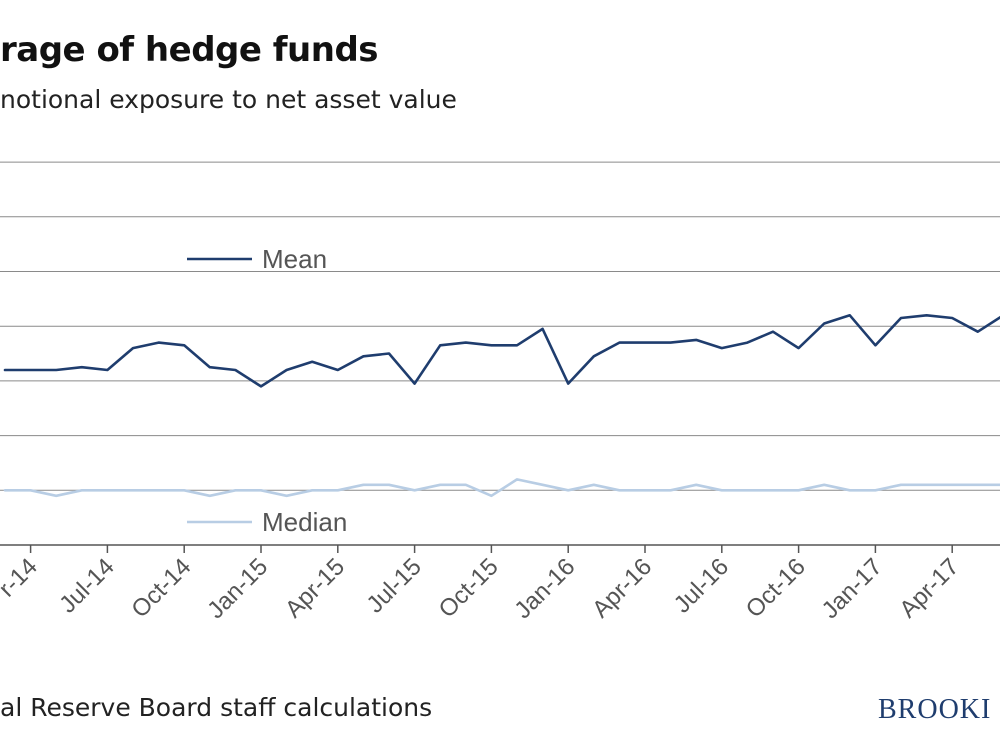 This screenshot has height=750, width=1000. Describe the element at coordinates (469, 588) in the screenshot. I see `x-tick-label: Oct-15` at that location.